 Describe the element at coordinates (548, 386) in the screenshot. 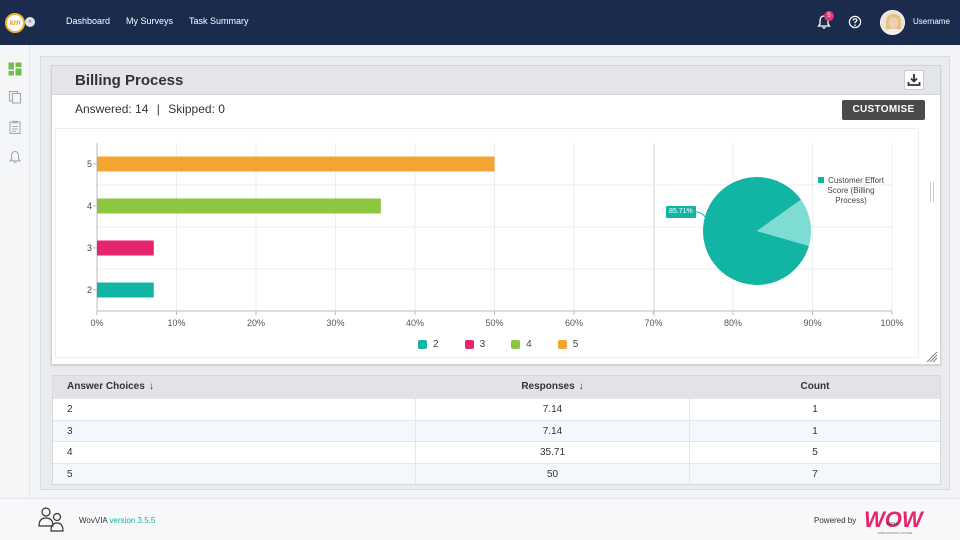

I see `header-label: Responses` at that location.